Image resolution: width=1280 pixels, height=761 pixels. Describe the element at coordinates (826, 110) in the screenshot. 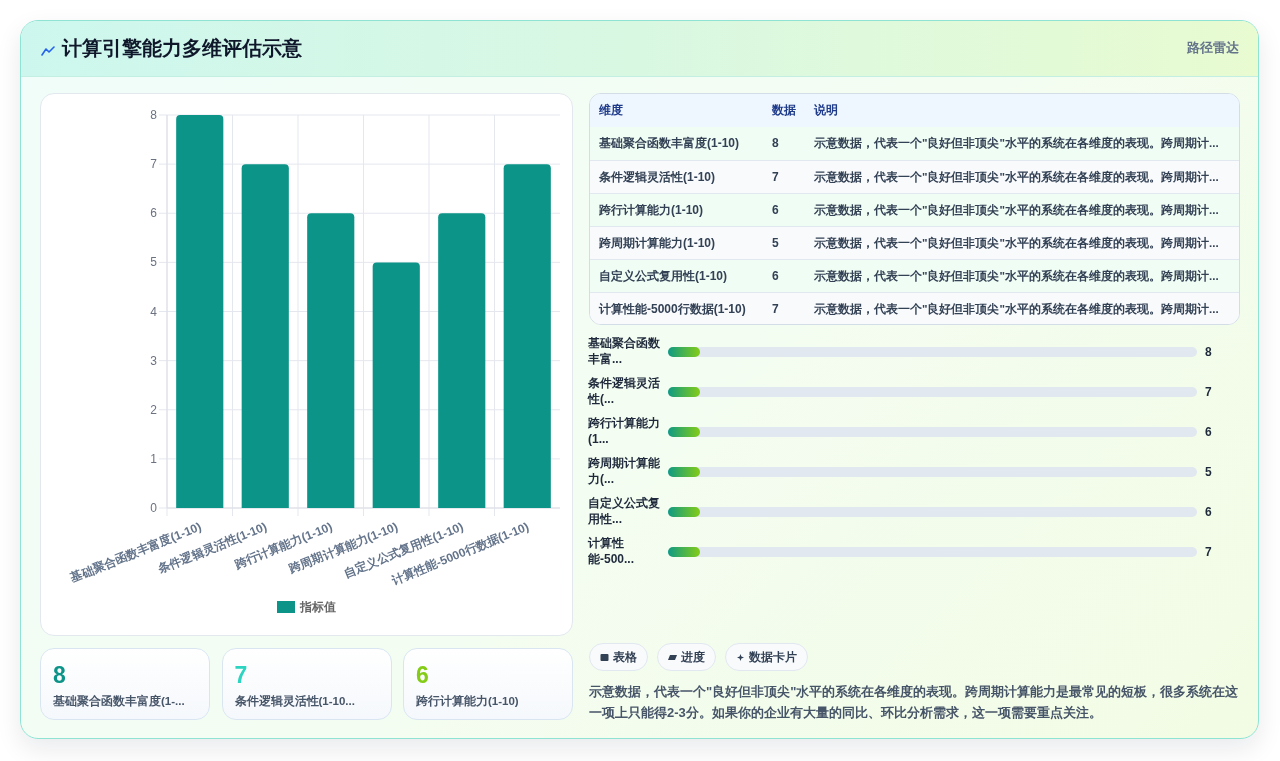

I see `text: 说明` at that location.